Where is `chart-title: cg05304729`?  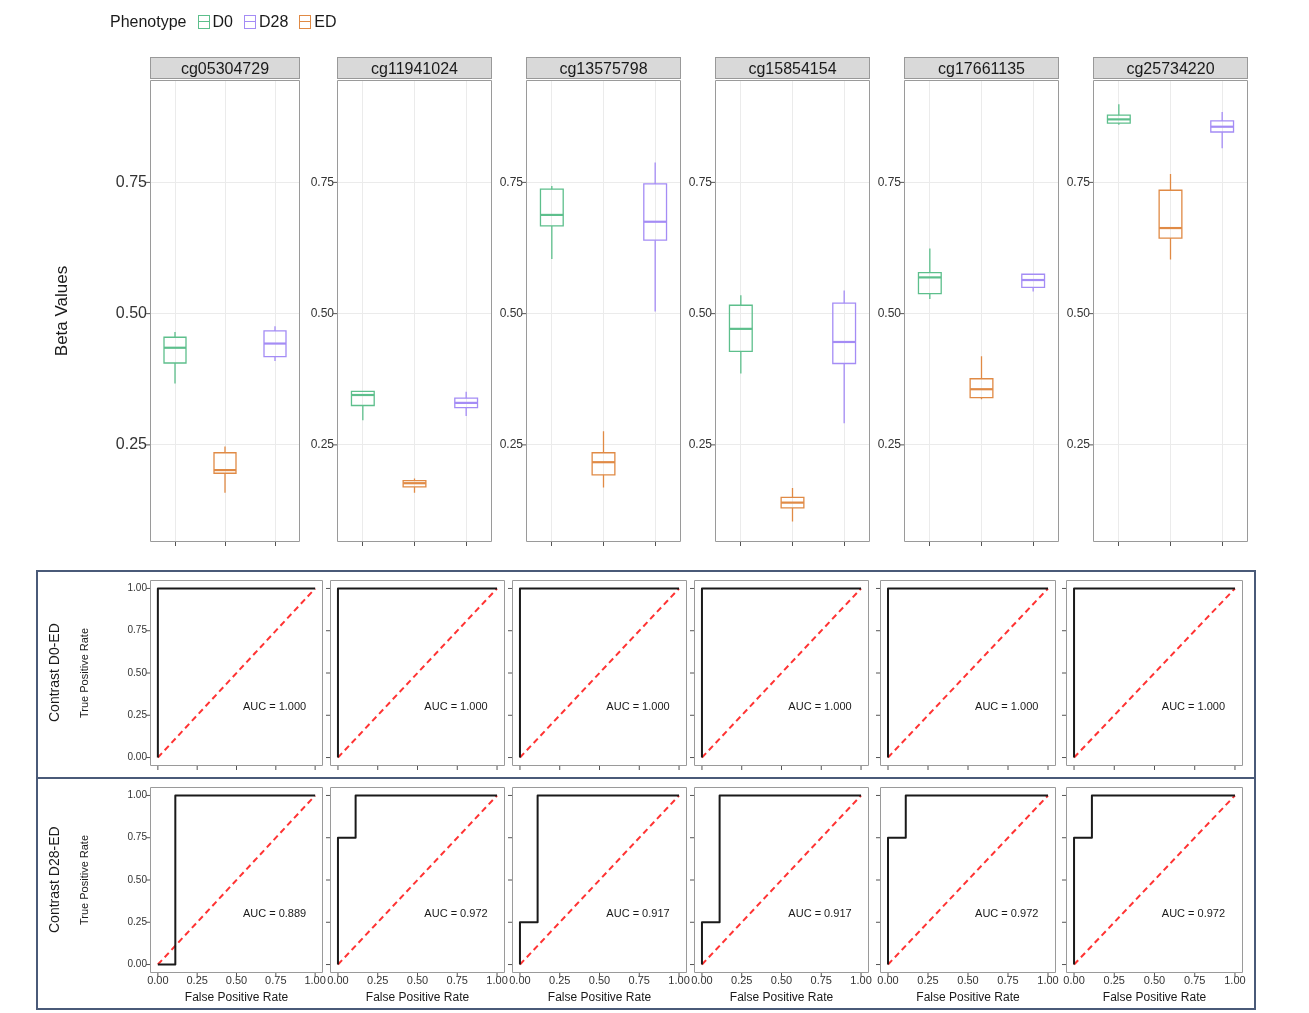 chart-title: cg05304729 is located at coordinates (225, 68).